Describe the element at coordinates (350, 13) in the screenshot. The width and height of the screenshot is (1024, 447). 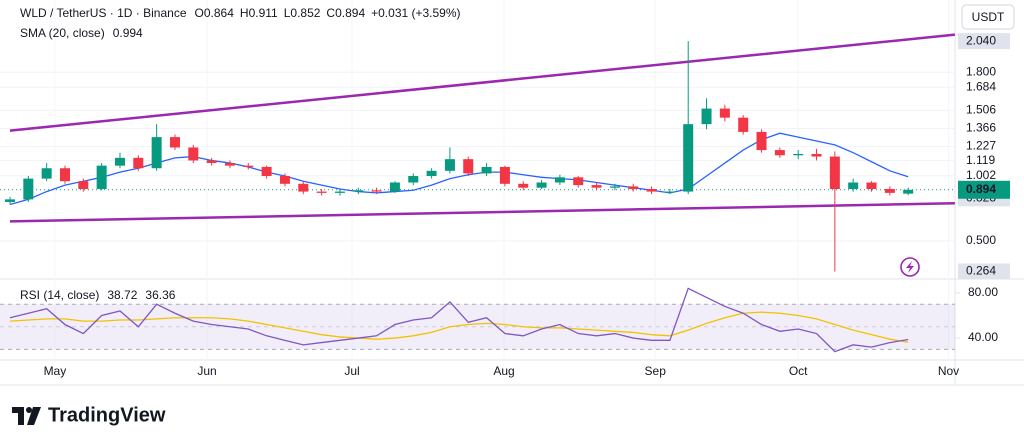
I see `ohlc-value: 0.894` at that location.